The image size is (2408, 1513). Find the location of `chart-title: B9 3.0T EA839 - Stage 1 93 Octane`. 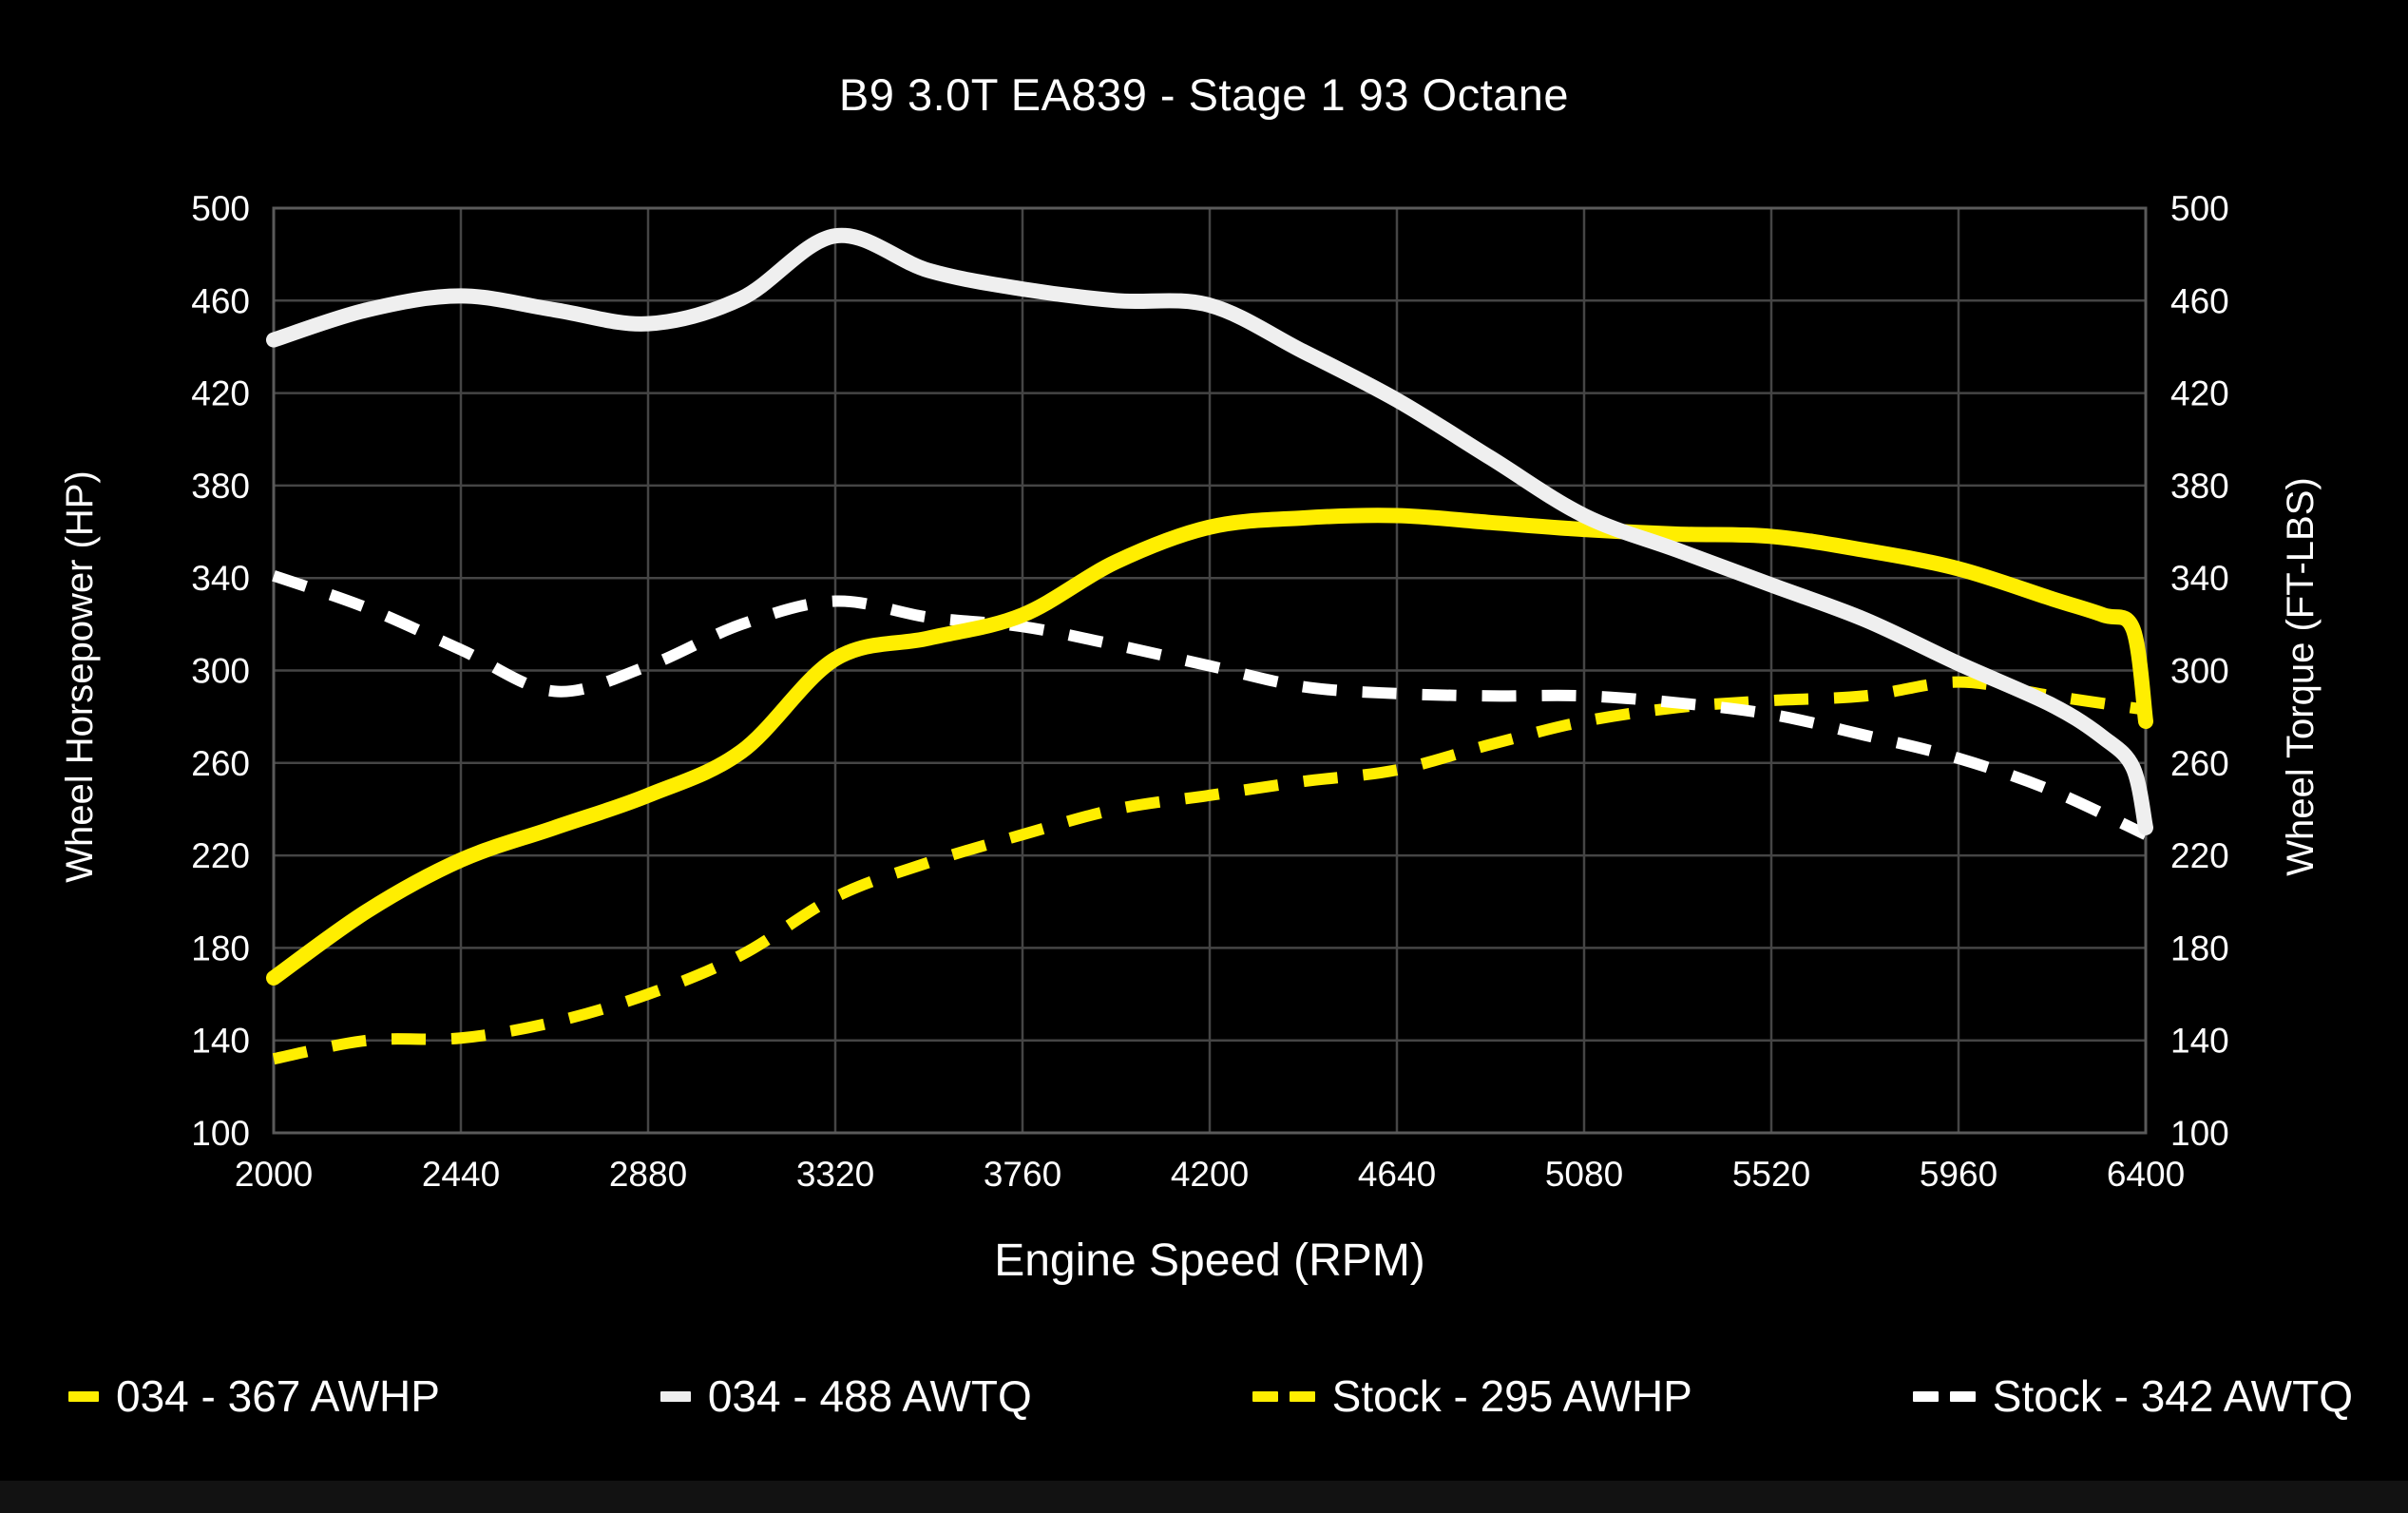

chart-title: B9 3.0T EA839 - Stage 1 93 Octane is located at coordinates (1204, 94).